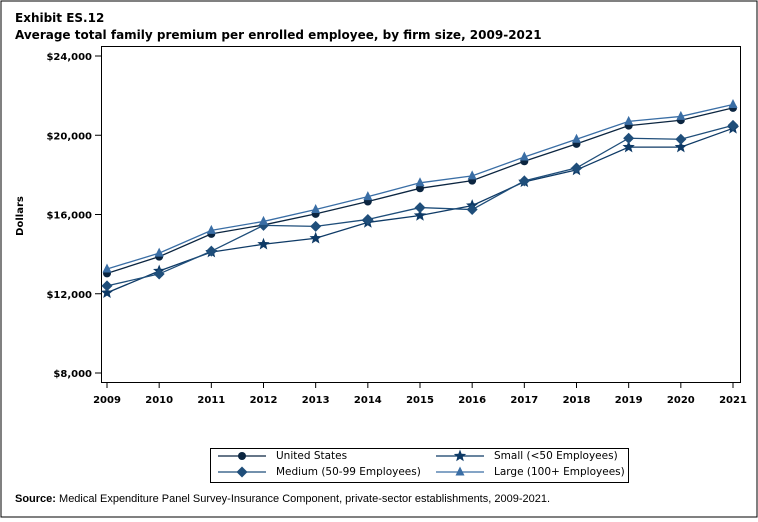  What do you see at coordinates (348, 472) in the screenshot?
I see `legend-label: Medium (50-99 Employees)` at bounding box center [348, 472].